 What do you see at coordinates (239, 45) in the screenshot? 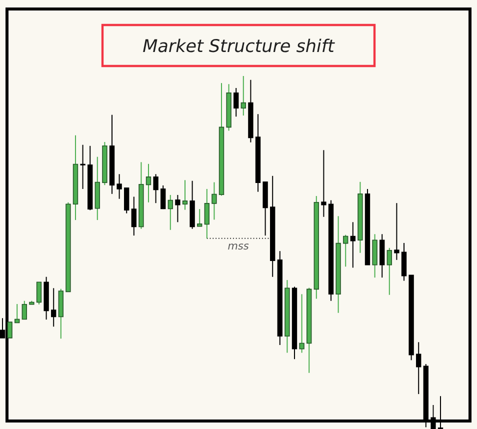
I see `chart-title: Market Structure shift` at bounding box center [239, 45].